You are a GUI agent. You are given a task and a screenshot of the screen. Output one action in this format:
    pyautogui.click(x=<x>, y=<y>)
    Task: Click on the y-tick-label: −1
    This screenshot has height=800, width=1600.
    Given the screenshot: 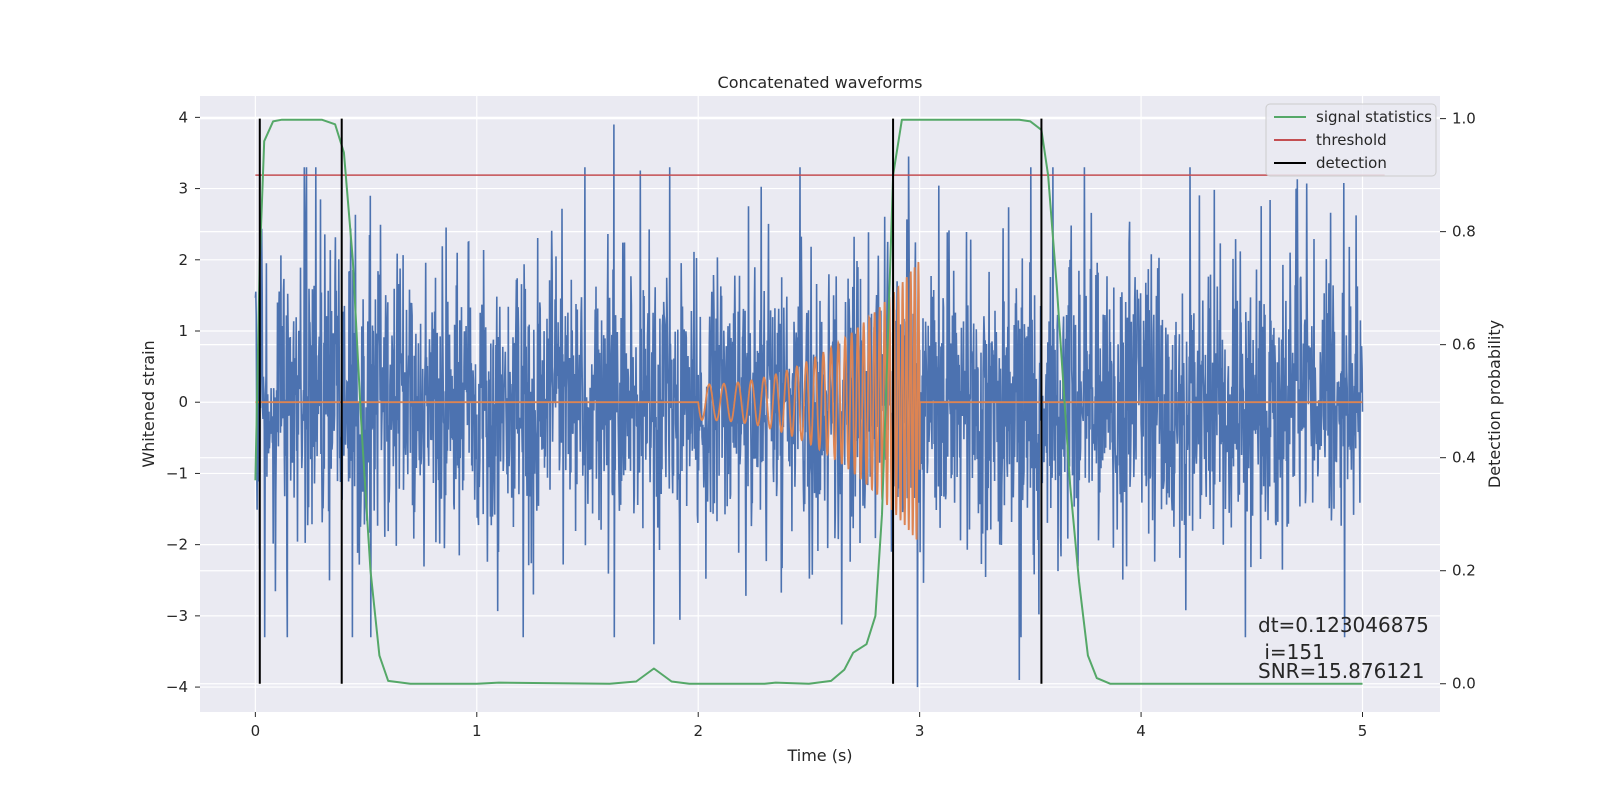 What is the action you would take?
    pyautogui.click(x=177, y=473)
    